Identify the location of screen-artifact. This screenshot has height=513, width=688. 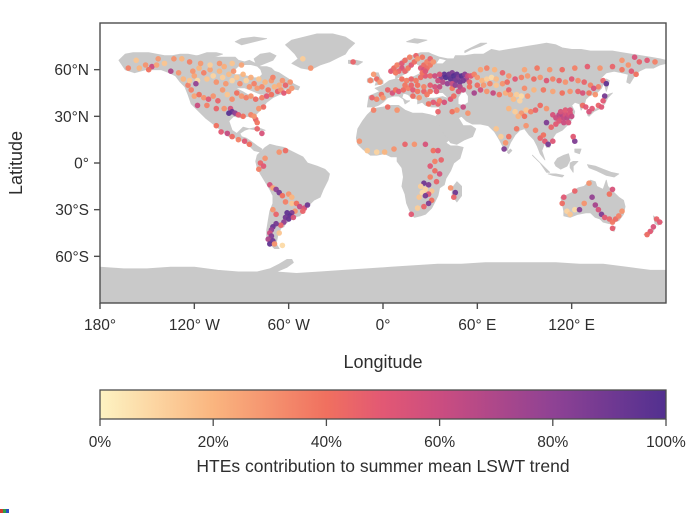
(4, 511).